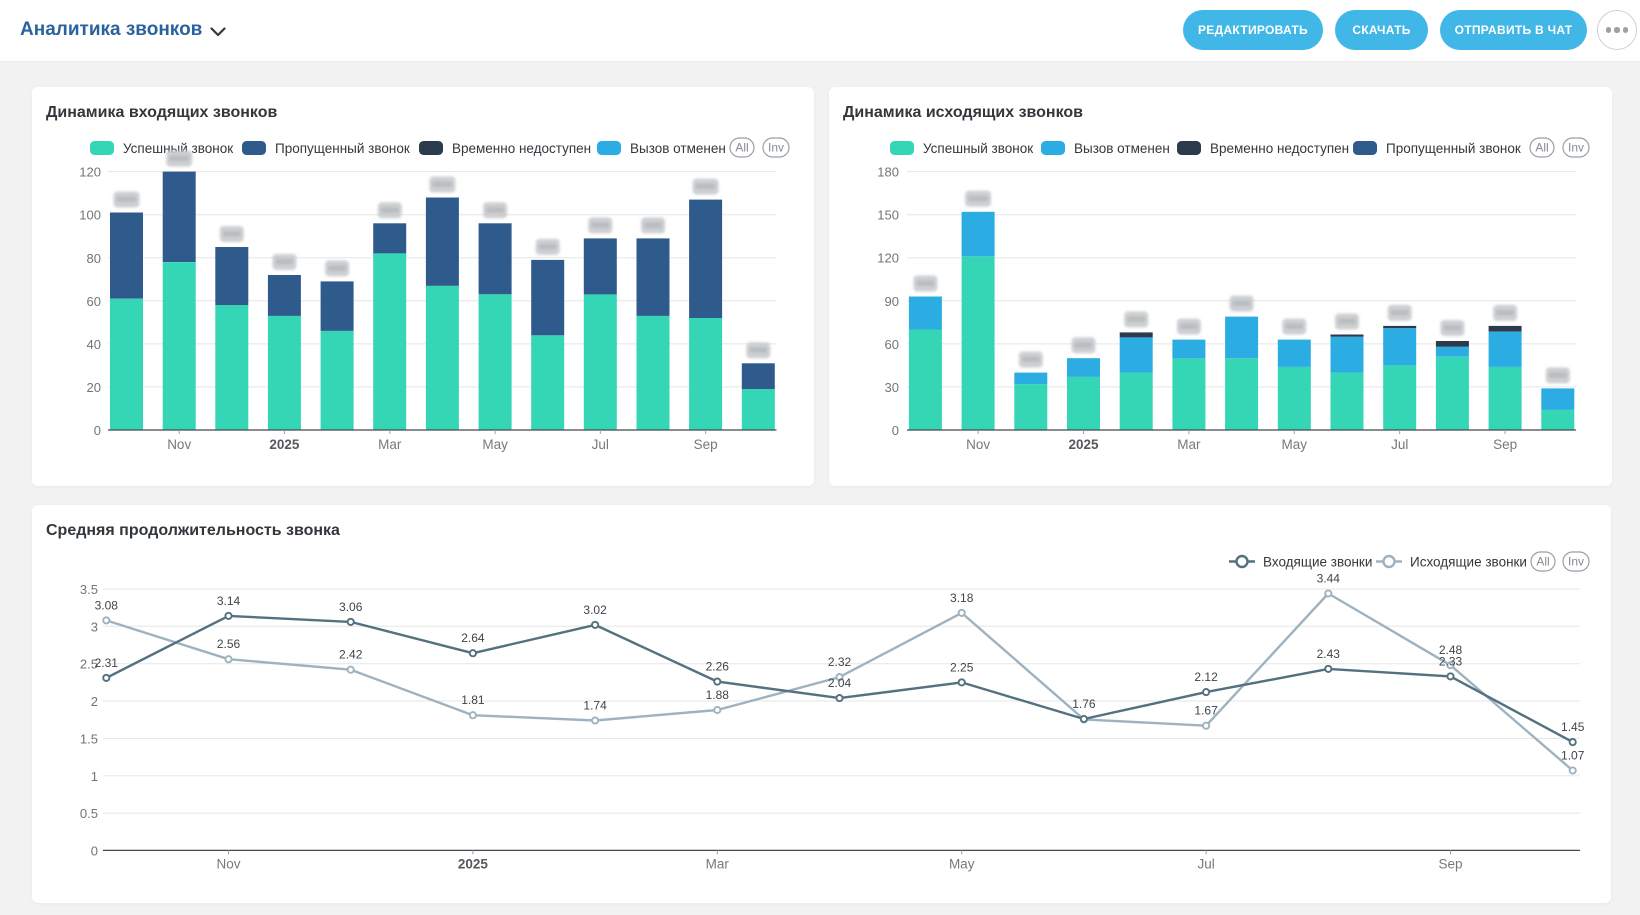 The image size is (1640, 915). What do you see at coordinates (94, 258) in the screenshot?
I see `svg-text: 80` at bounding box center [94, 258].